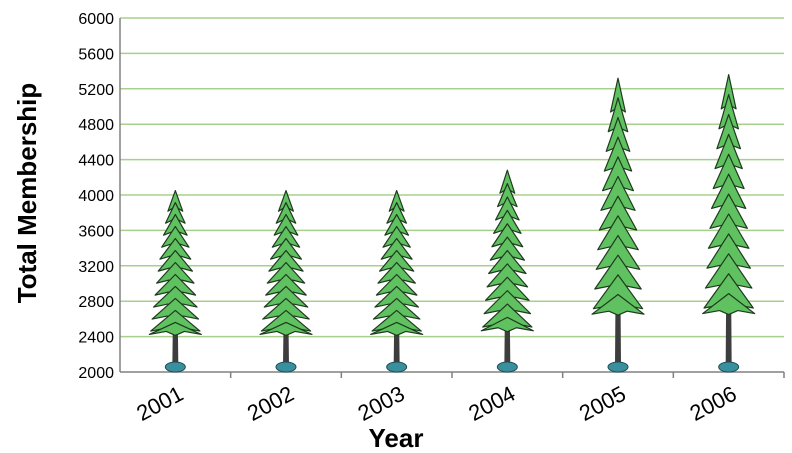 This screenshot has height=453, width=792. Describe the element at coordinates (286, 281) in the screenshot. I see `tree-2002` at that location.